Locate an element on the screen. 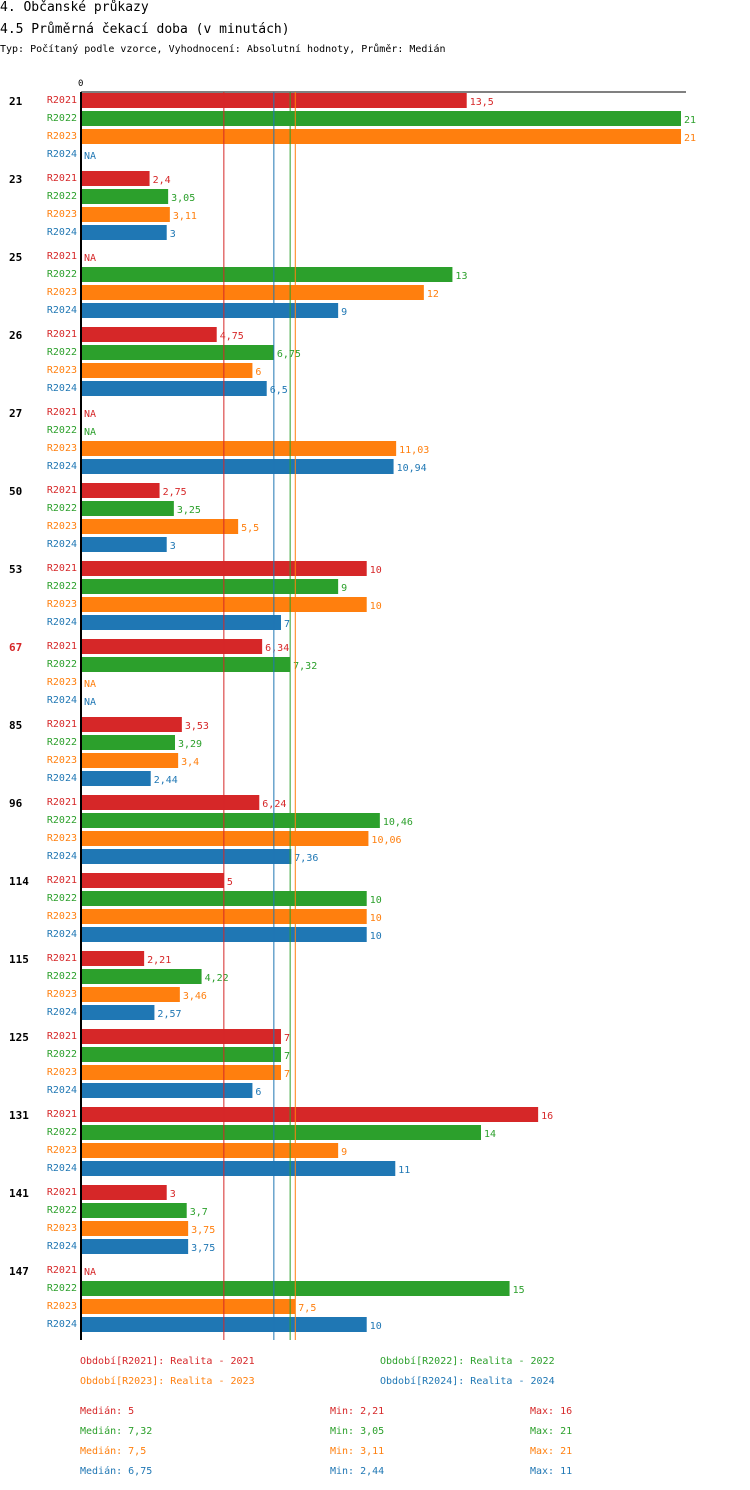 This screenshot has height=1490, width=750. category-label: 67 is located at coordinates (15, 647).